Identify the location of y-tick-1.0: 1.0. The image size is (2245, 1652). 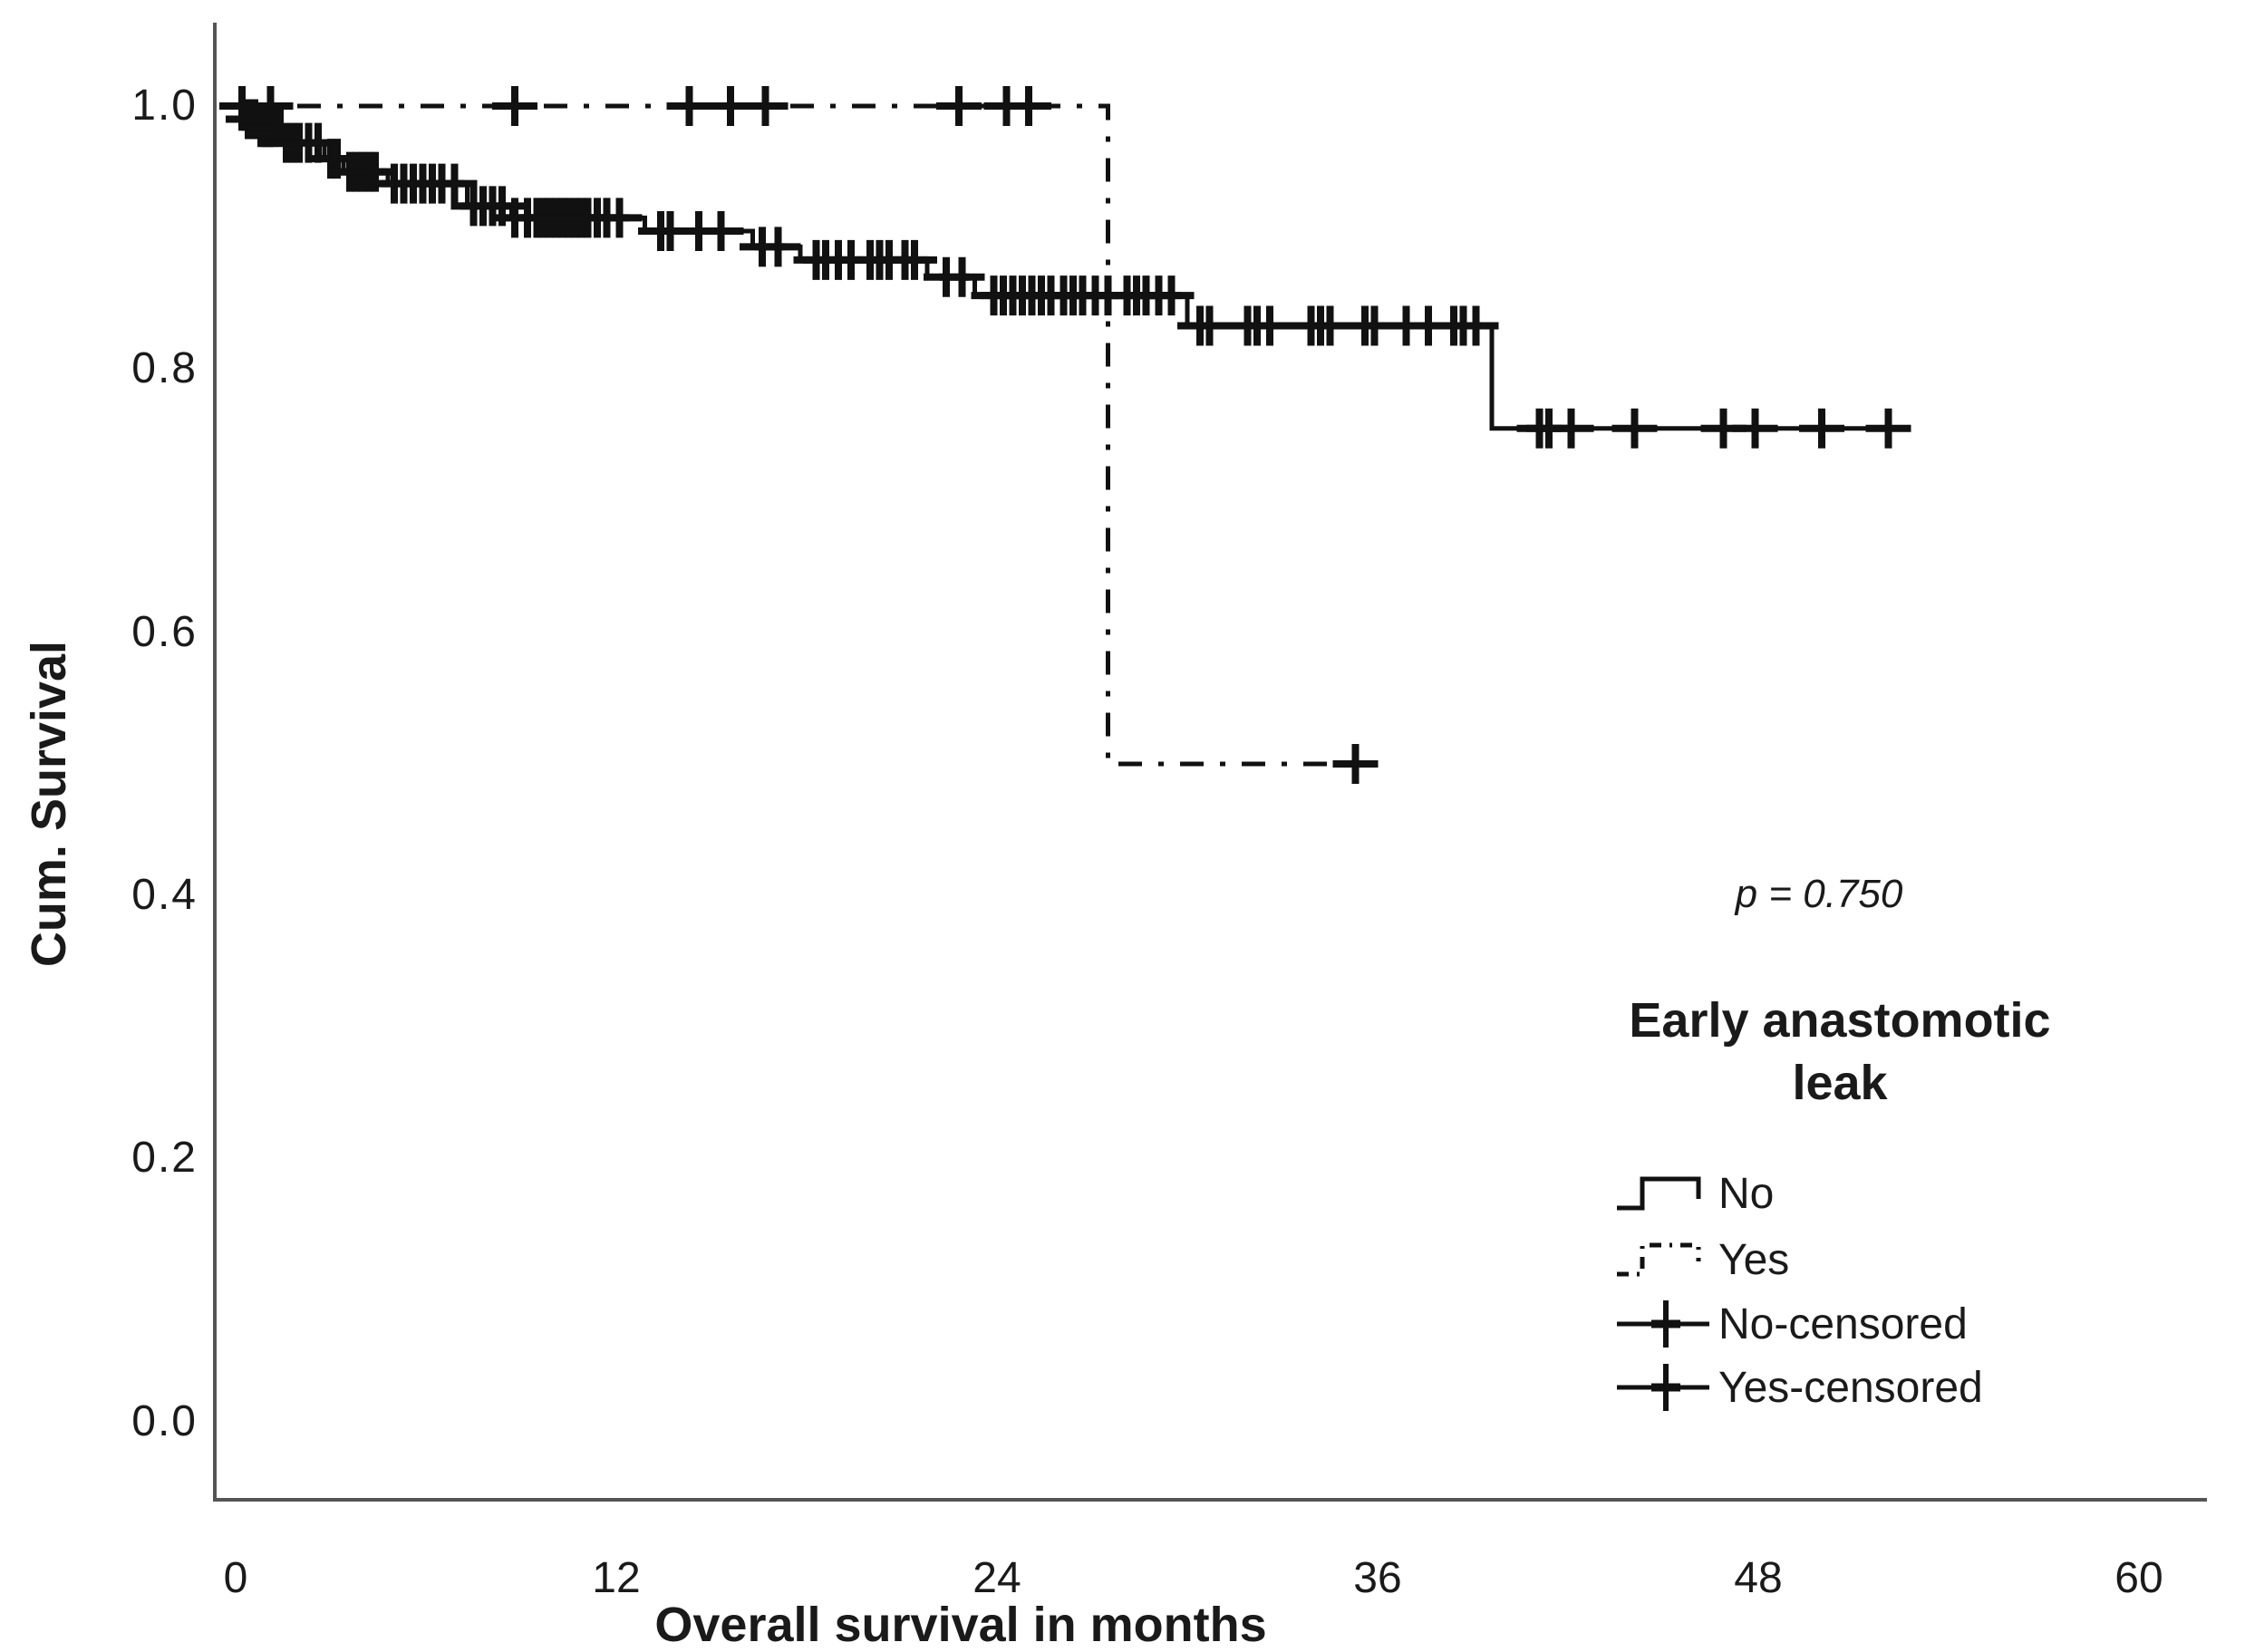
(164, 106).